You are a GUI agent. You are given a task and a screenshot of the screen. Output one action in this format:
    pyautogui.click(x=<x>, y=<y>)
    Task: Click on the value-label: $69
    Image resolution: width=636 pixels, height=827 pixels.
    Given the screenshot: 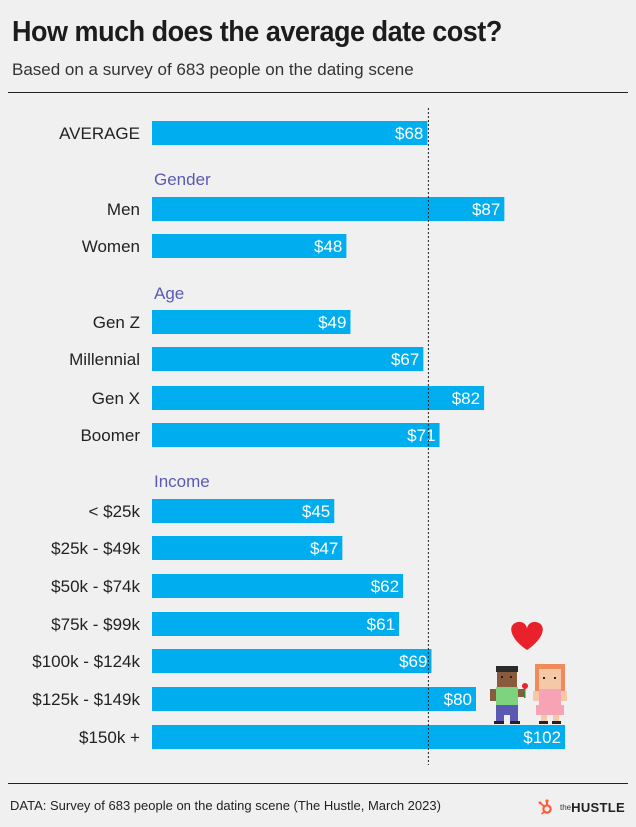 What is the action you would take?
    pyautogui.click(x=413, y=661)
    